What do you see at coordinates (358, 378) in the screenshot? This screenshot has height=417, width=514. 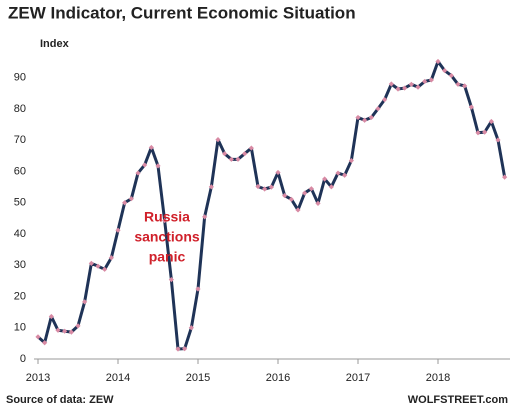 I see `x-tick-label: 2017` at bounding box center [358, 378].